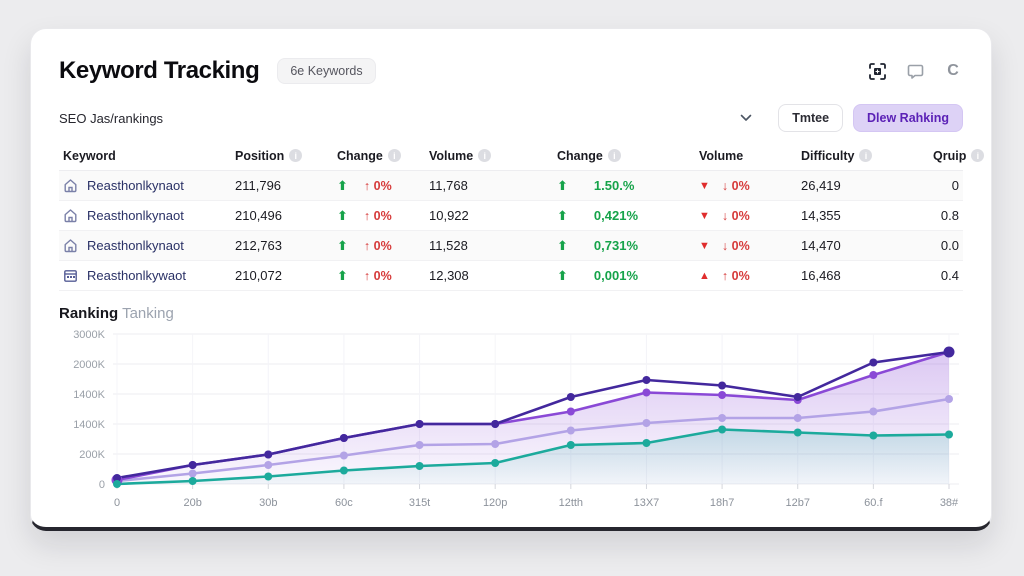 This screenshot has width=1024, height=576. What do you see at coordinates (877, 71) in the screenshot?
I see `scan-icon` at bounding box center [877, 71].